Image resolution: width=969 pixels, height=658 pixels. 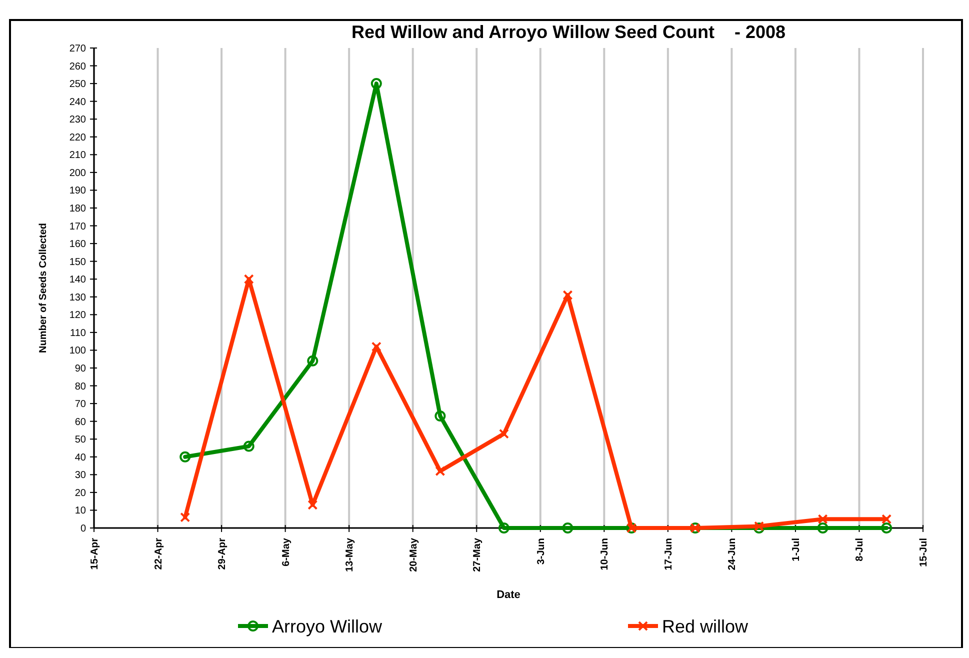 What do you see at coordinates (77, 244) in the screenshot?
I see `y-tick-label: 160` at bounding box center [77, 244].